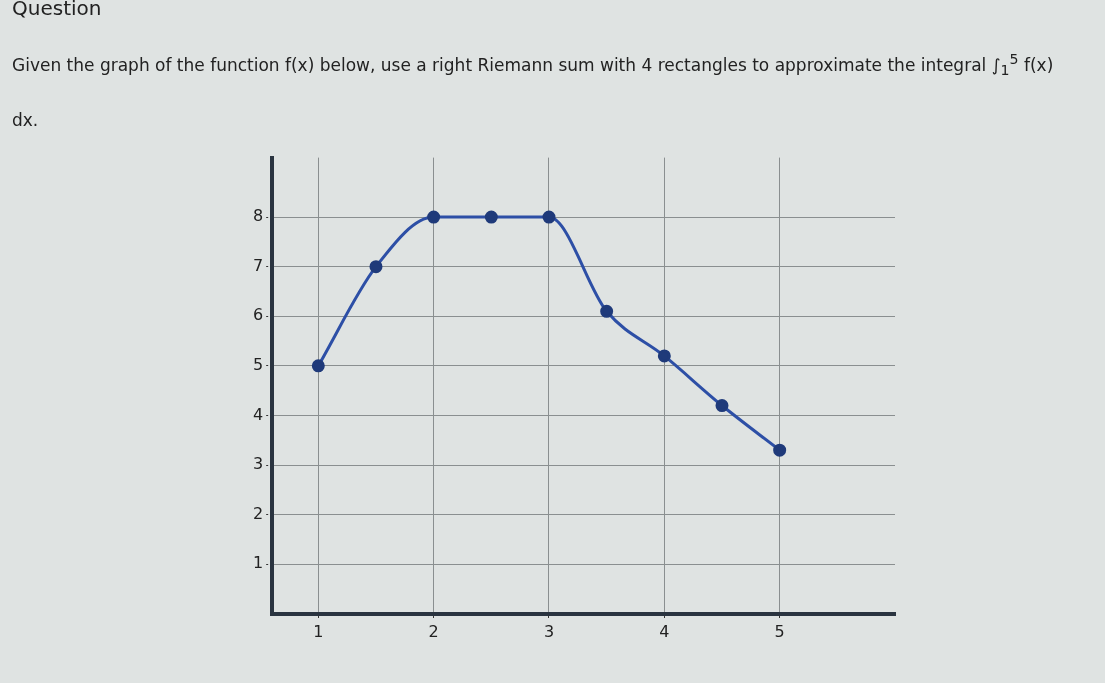  I want to click on y-tick-label: 4, so click(258, 414).